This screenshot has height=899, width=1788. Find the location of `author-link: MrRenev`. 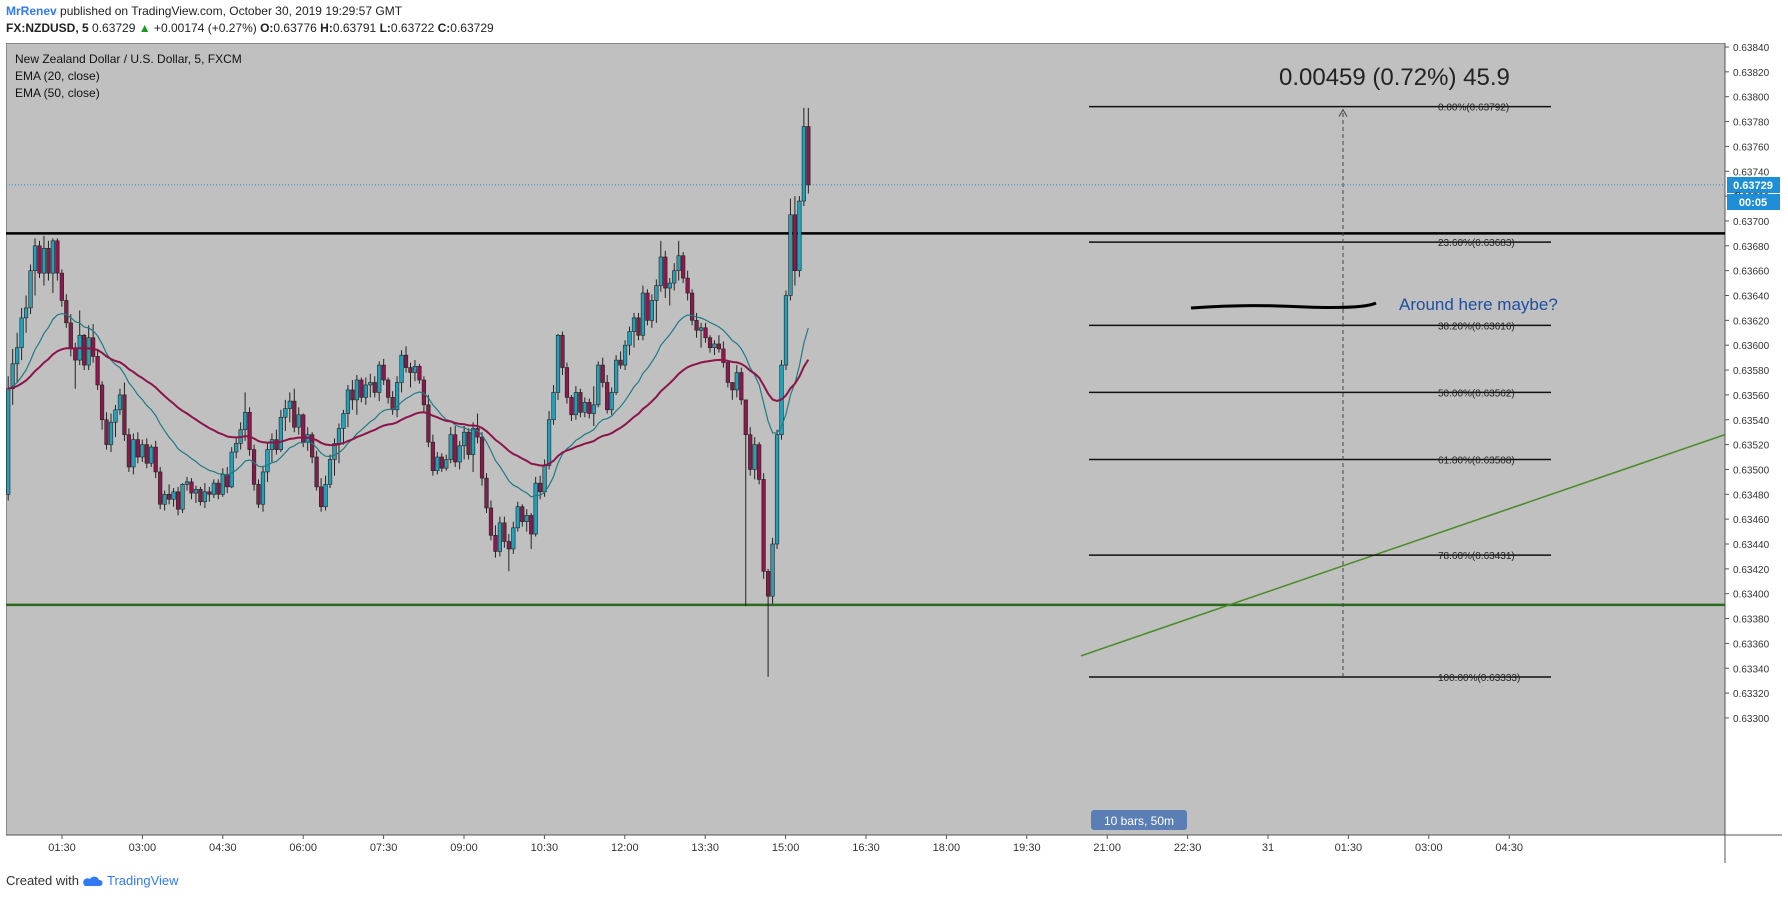

author-link: MrRenev is located at coordinates (31, 11).